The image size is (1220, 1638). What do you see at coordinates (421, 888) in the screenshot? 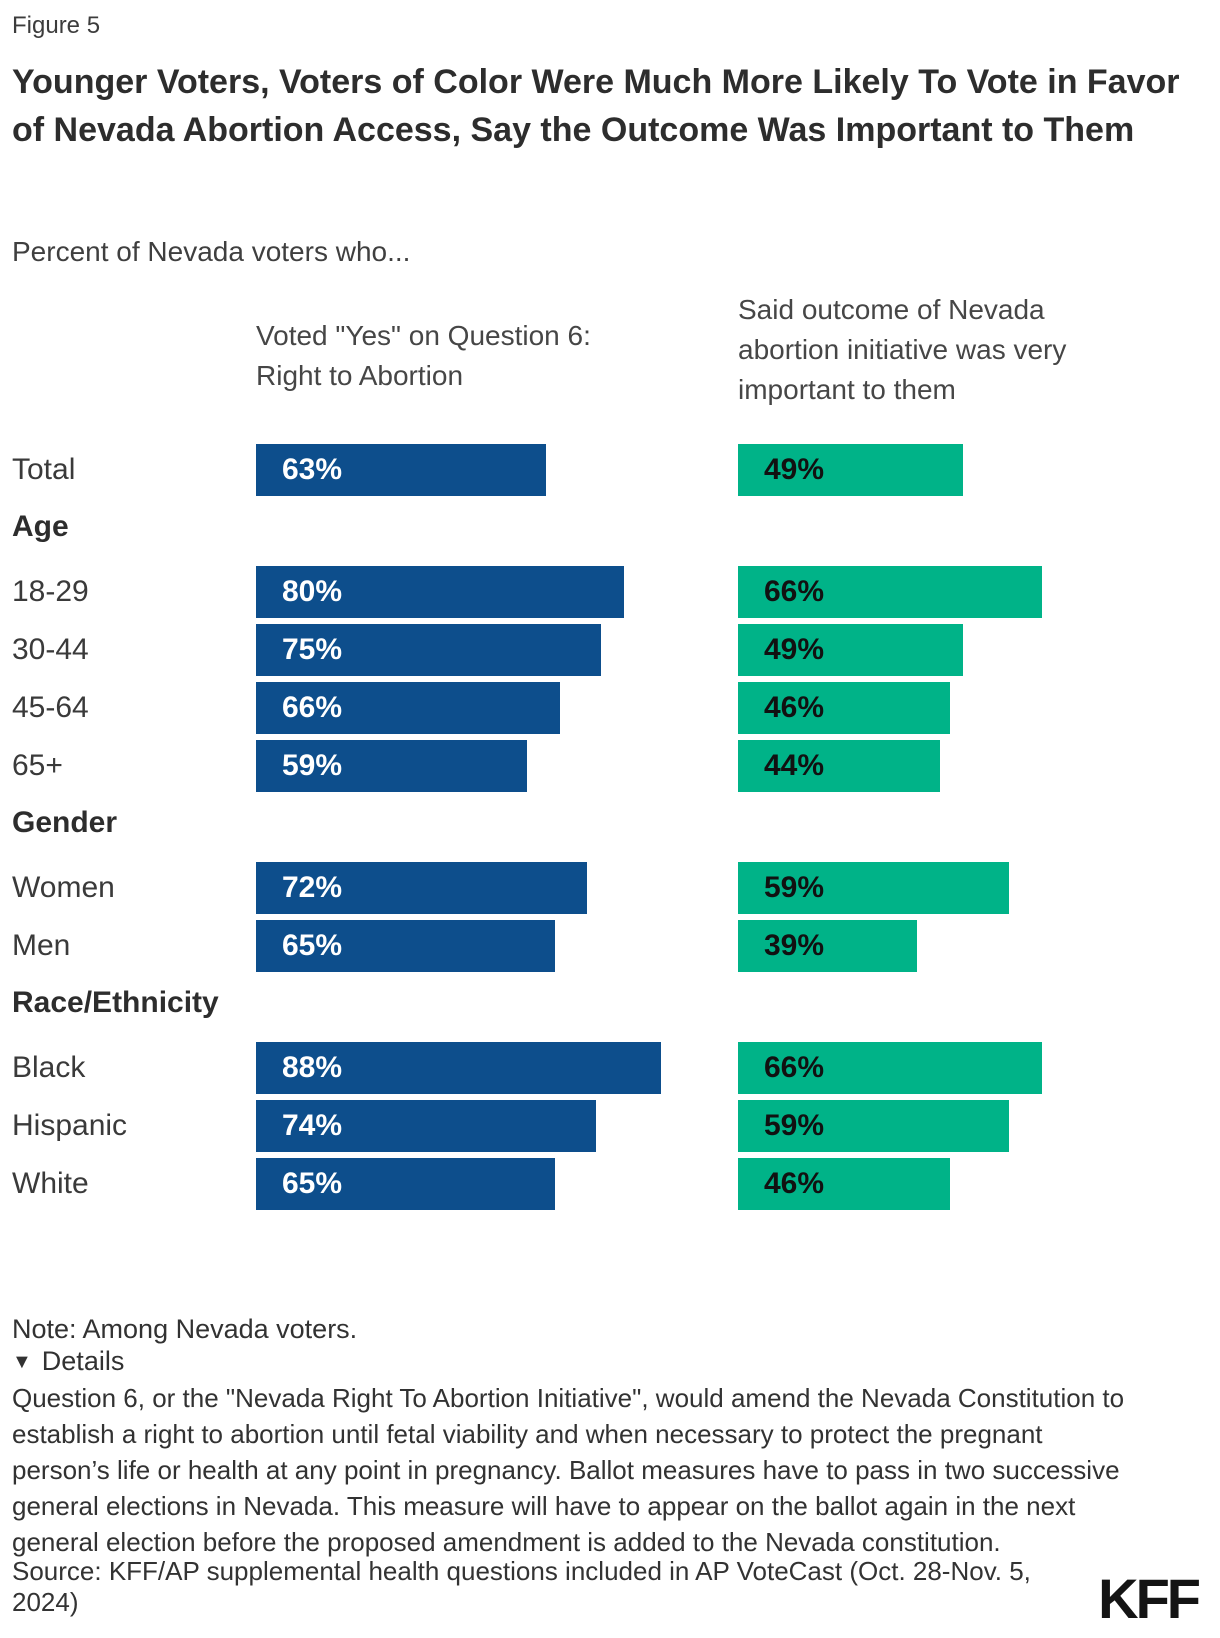
I see `bar-series1-women: 72%` at bounding box center [421, 888].